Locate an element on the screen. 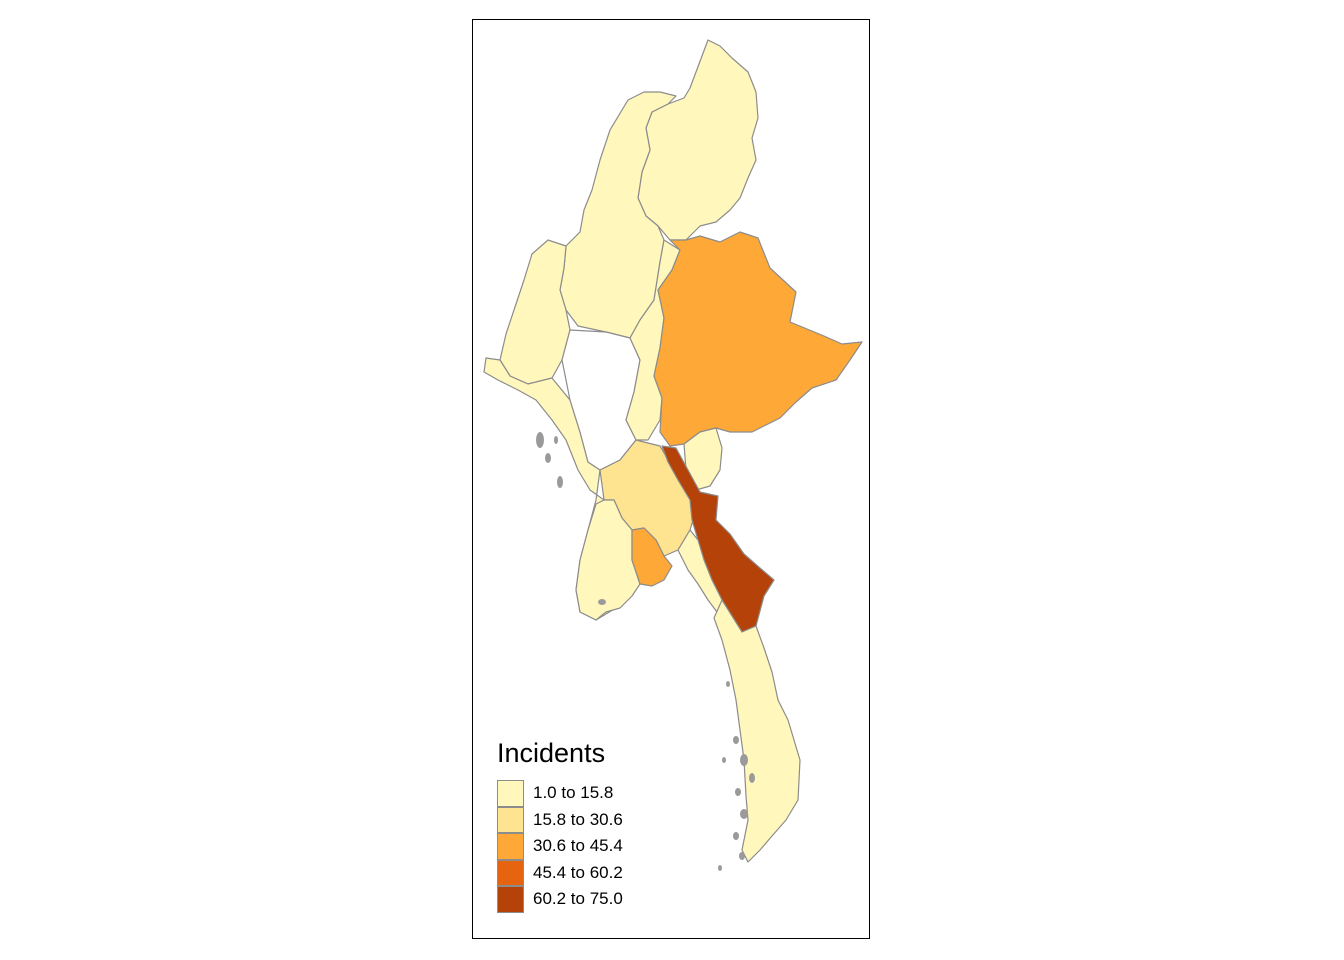 The image size is (1344, 960). region-shan is located at coordinates (758, 339).